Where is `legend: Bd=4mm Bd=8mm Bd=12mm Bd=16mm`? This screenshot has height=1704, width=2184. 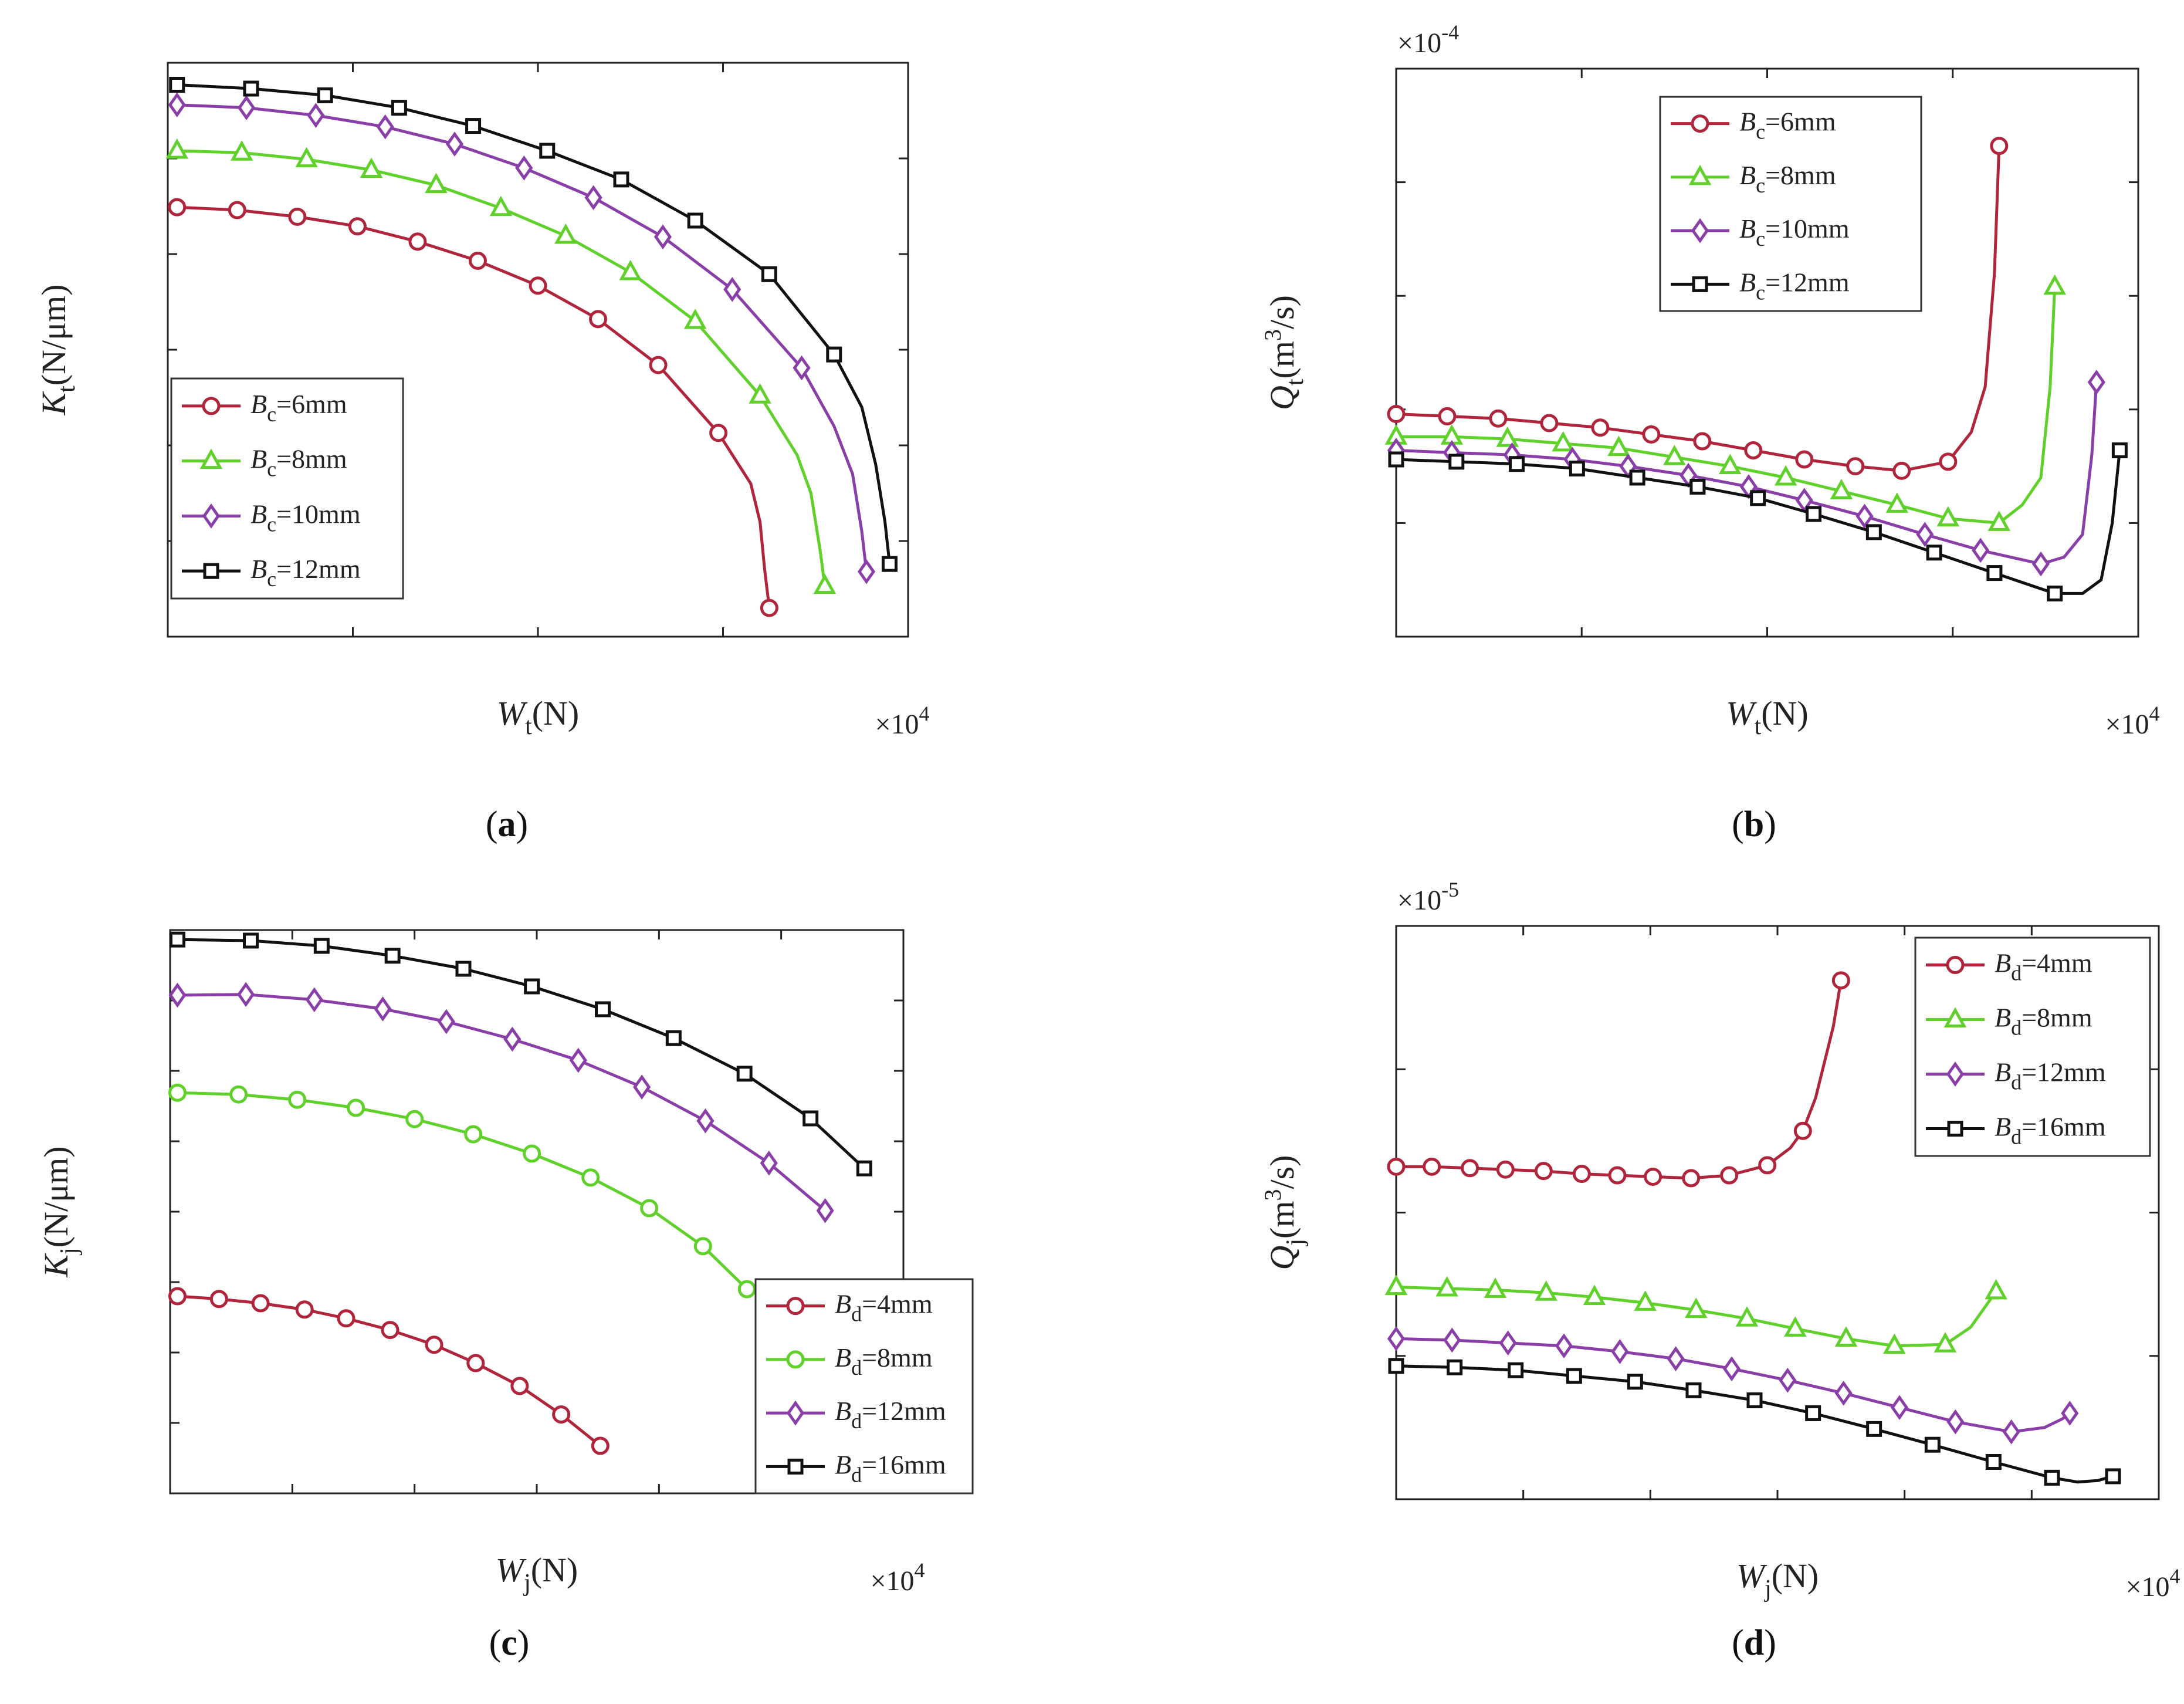
legend: Bd=4mm Bd=8mm Bd=12mm Bd=16mm is located at coordinates (864, 1386).